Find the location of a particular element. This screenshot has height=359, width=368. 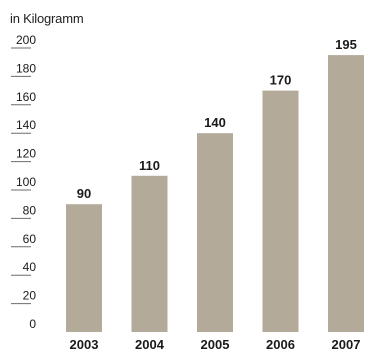

x-category-label: 2005 is located at coordinates (215, 344).